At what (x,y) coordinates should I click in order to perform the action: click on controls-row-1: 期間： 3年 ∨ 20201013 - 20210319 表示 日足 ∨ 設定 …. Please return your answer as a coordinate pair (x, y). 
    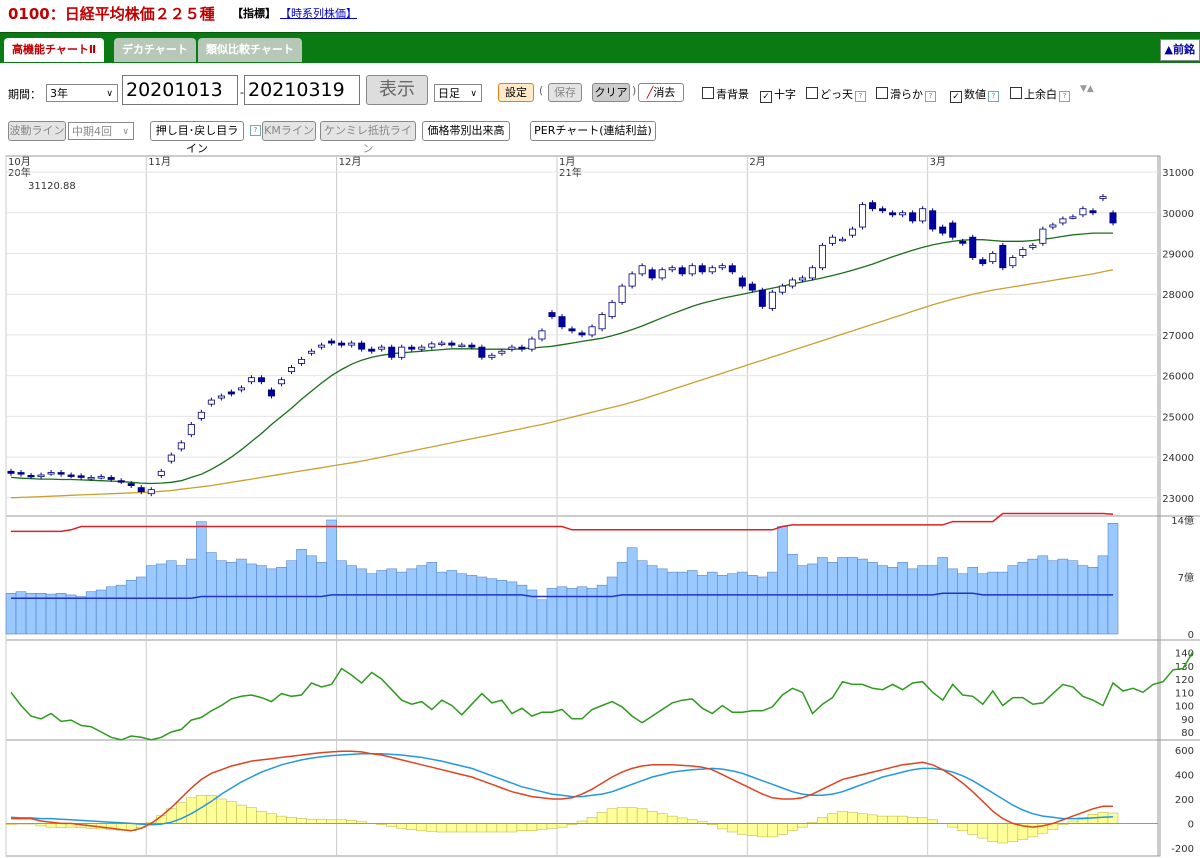
    Looking at the image, I should click on (600, 90).